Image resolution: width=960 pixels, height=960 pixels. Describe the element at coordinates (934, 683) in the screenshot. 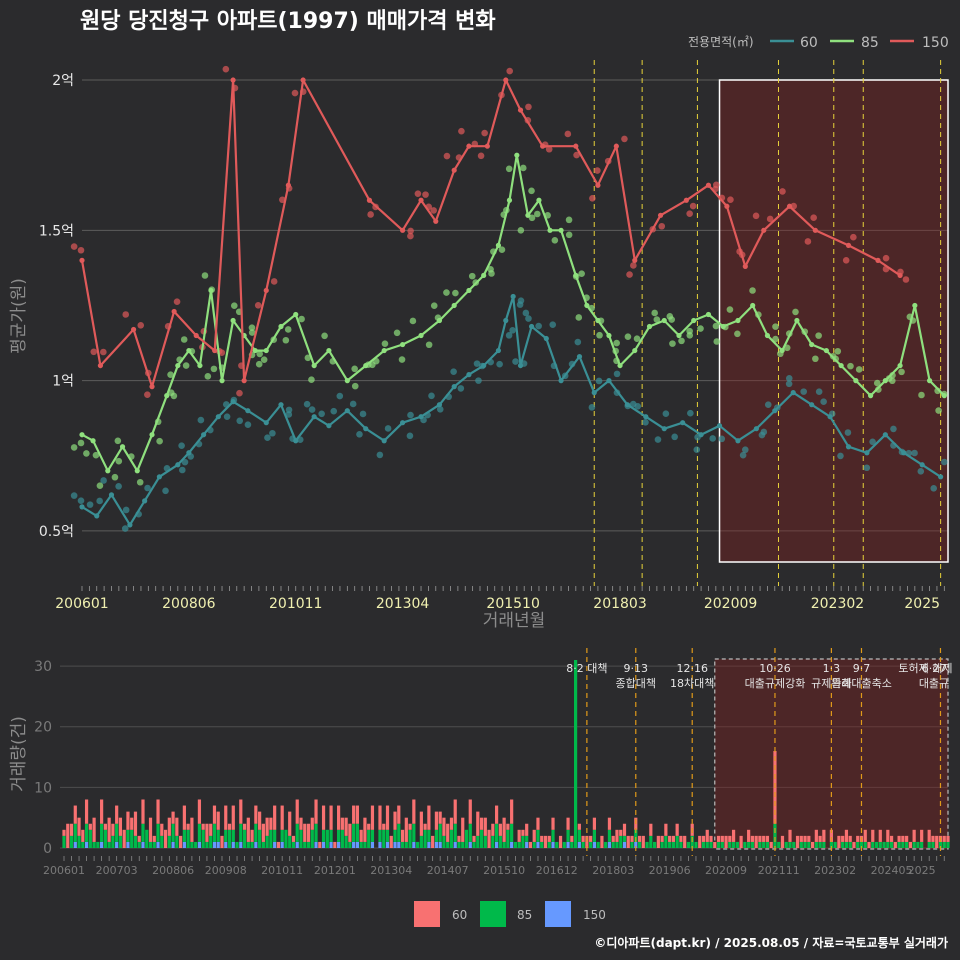

I see `policy-annotation: 대출규` at that location.